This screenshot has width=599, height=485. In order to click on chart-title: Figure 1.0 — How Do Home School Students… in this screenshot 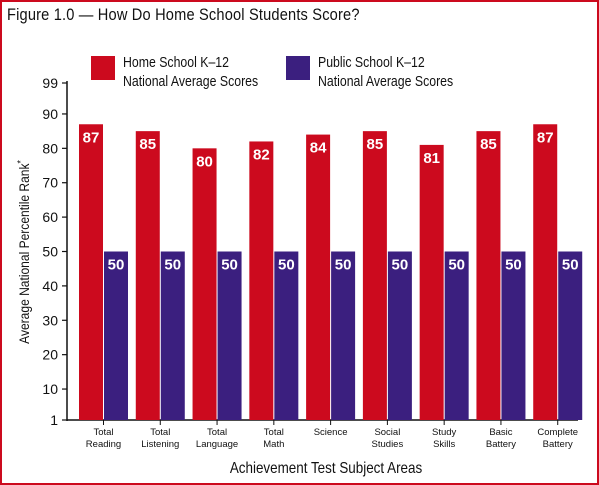, I will do `click(183, 14)`.